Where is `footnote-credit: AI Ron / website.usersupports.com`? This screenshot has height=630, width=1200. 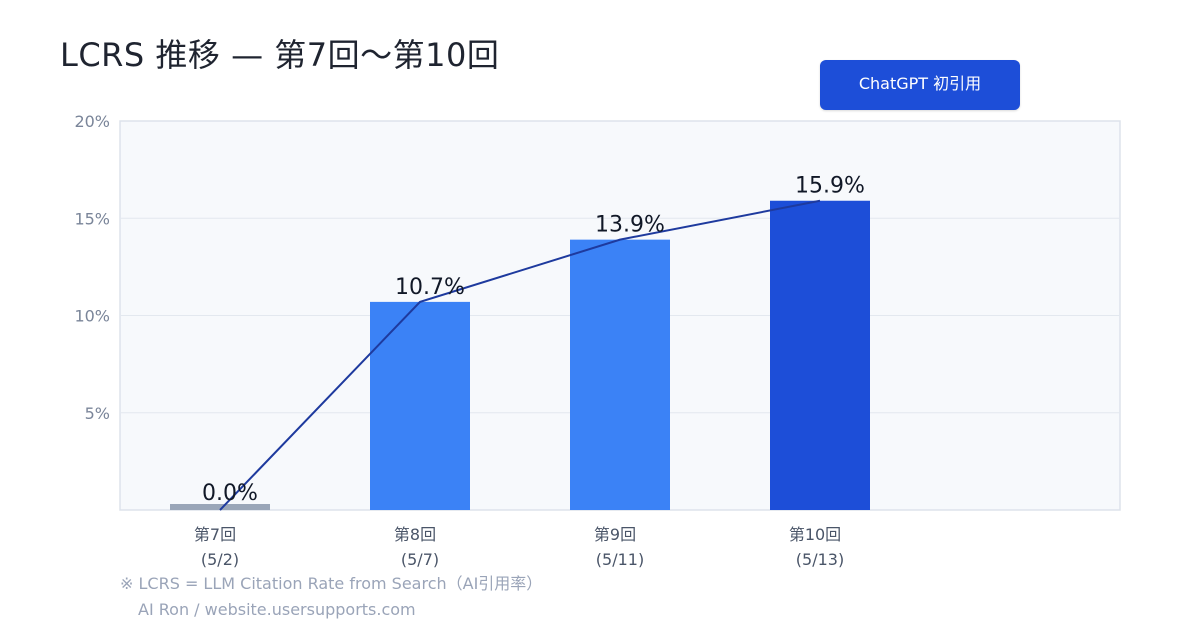 footnote-credit: AI Ron / website.usersupports.com is located at coordinates (277, 609).